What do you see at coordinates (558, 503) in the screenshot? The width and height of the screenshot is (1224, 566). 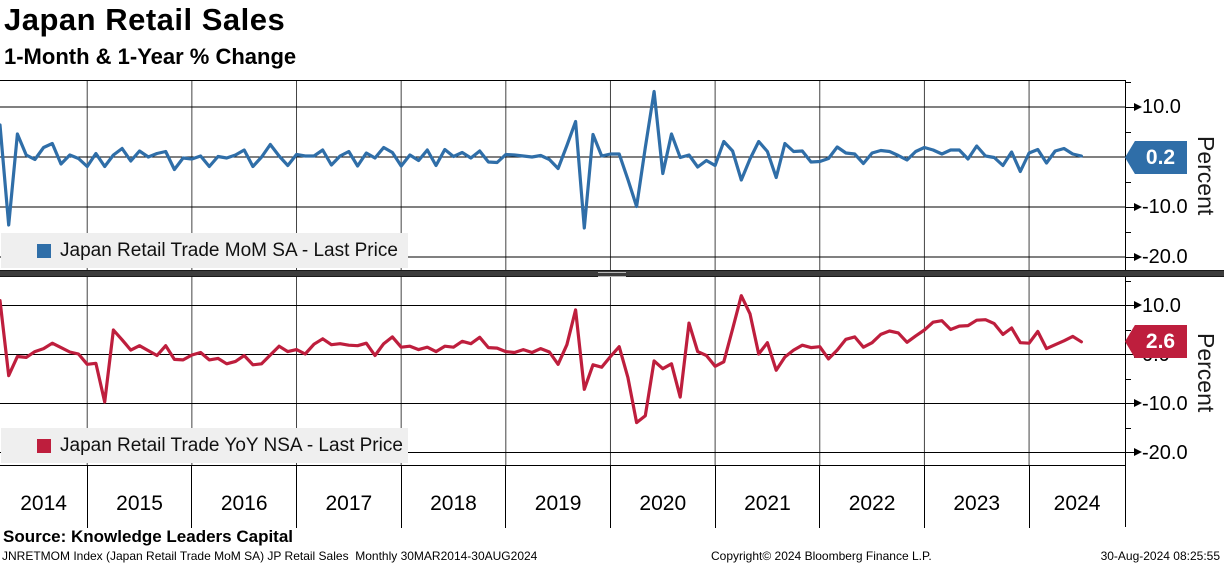 I see `year-label: 2019` at bounding box center [558, 503].